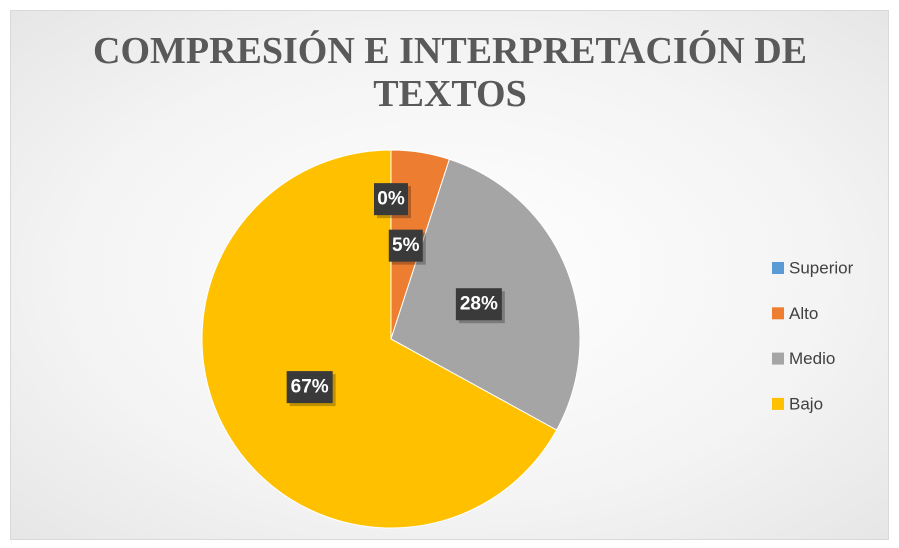  I want to click on data-label: 67%, so click(311, 389).